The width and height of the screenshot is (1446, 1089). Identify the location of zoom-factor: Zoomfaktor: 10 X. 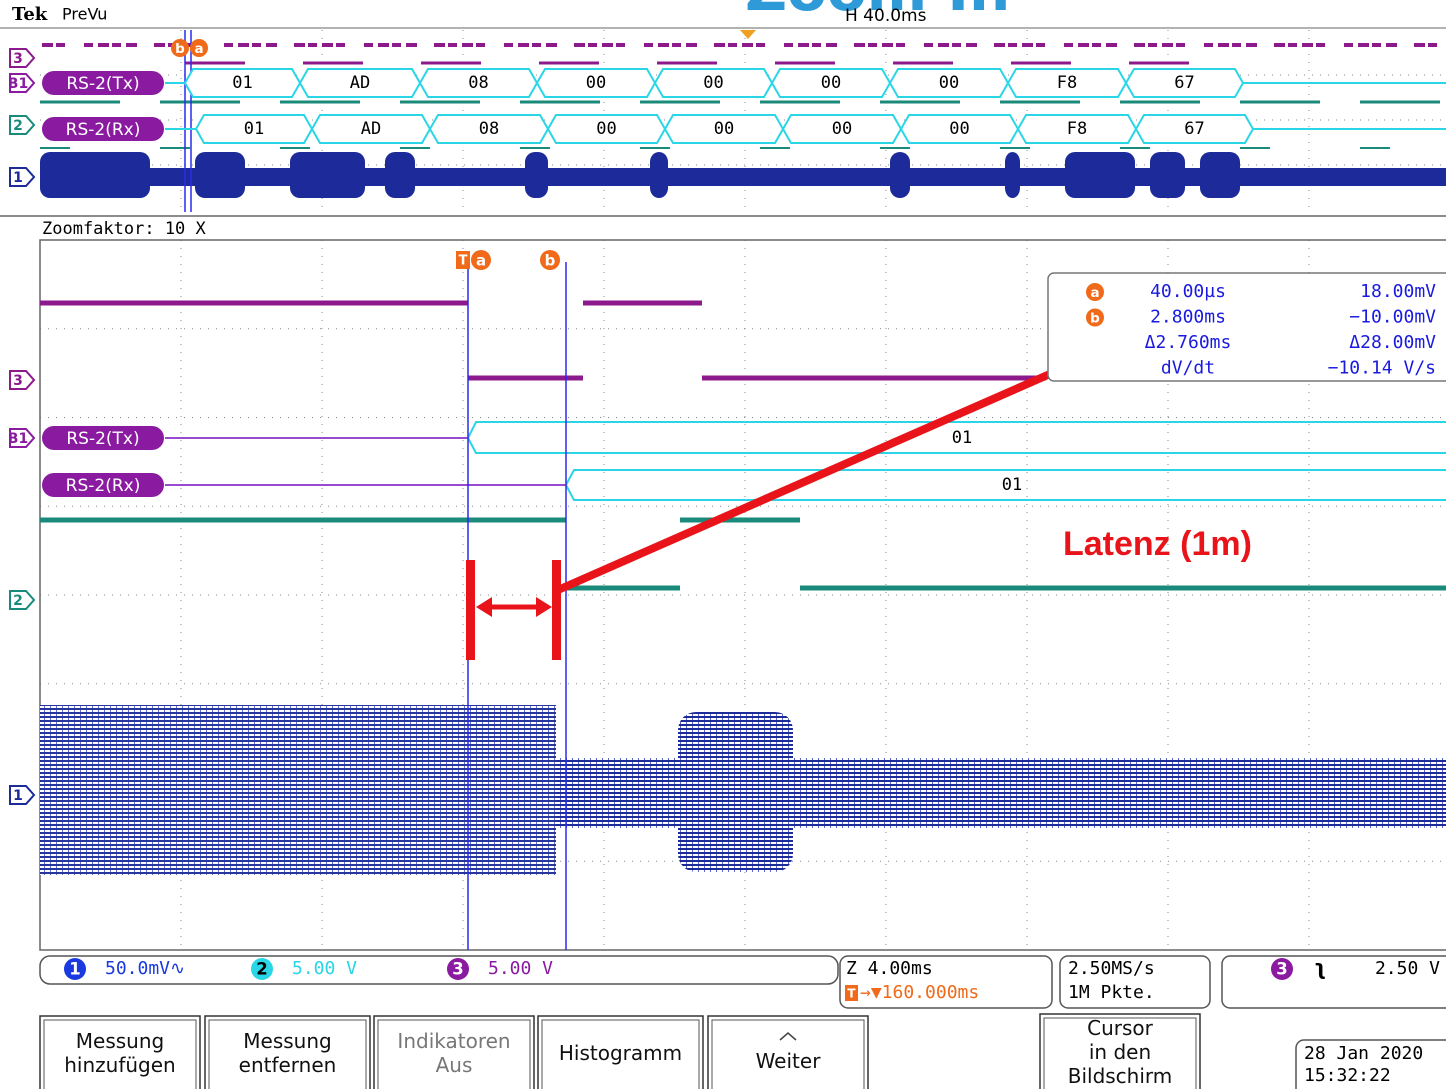
(124, 229).